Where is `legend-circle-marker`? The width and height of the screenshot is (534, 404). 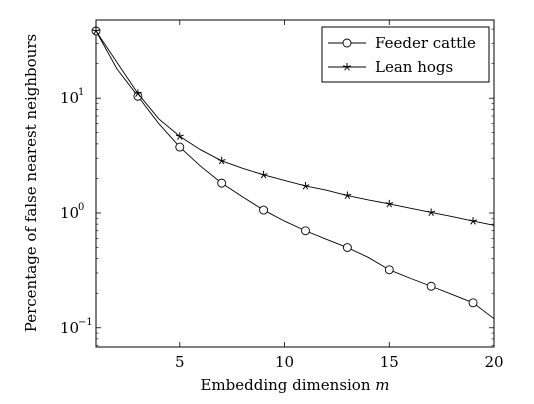
legend-circle-marker is located at coordinates (347, 43).